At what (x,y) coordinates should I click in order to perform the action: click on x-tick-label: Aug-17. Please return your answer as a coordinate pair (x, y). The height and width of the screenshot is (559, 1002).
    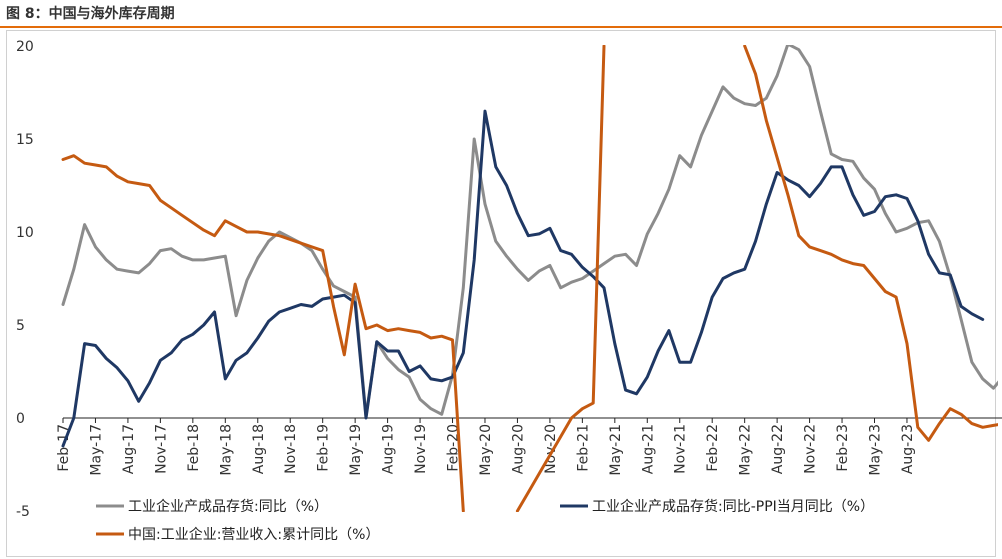
    Looking at the image, I should click on (129, 449).